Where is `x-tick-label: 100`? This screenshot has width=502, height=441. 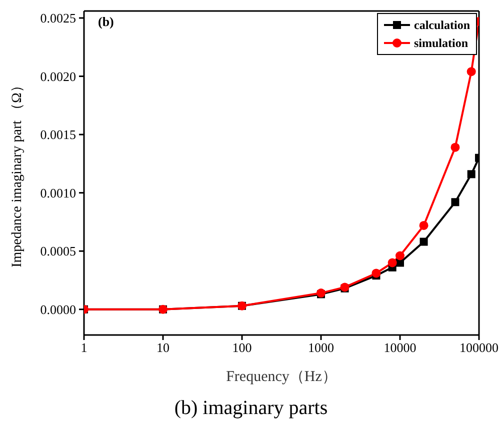
x-tick-label: 100 is located at coordinates (242, 348).